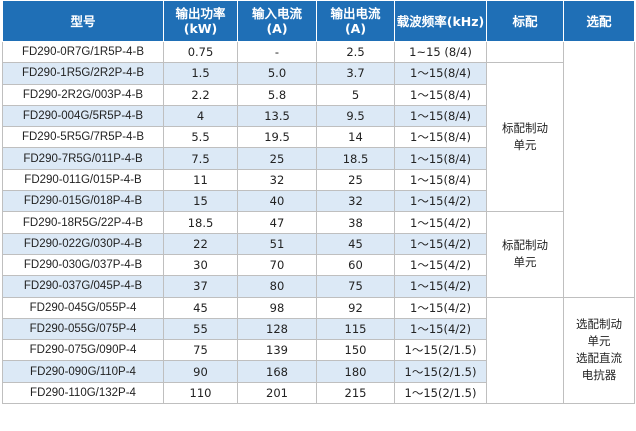 This screenshot has width=636, height=431. Describe the element at coordinates (277, 94) in the screenshot. I see `cell-input-current: 5.8` at that location.